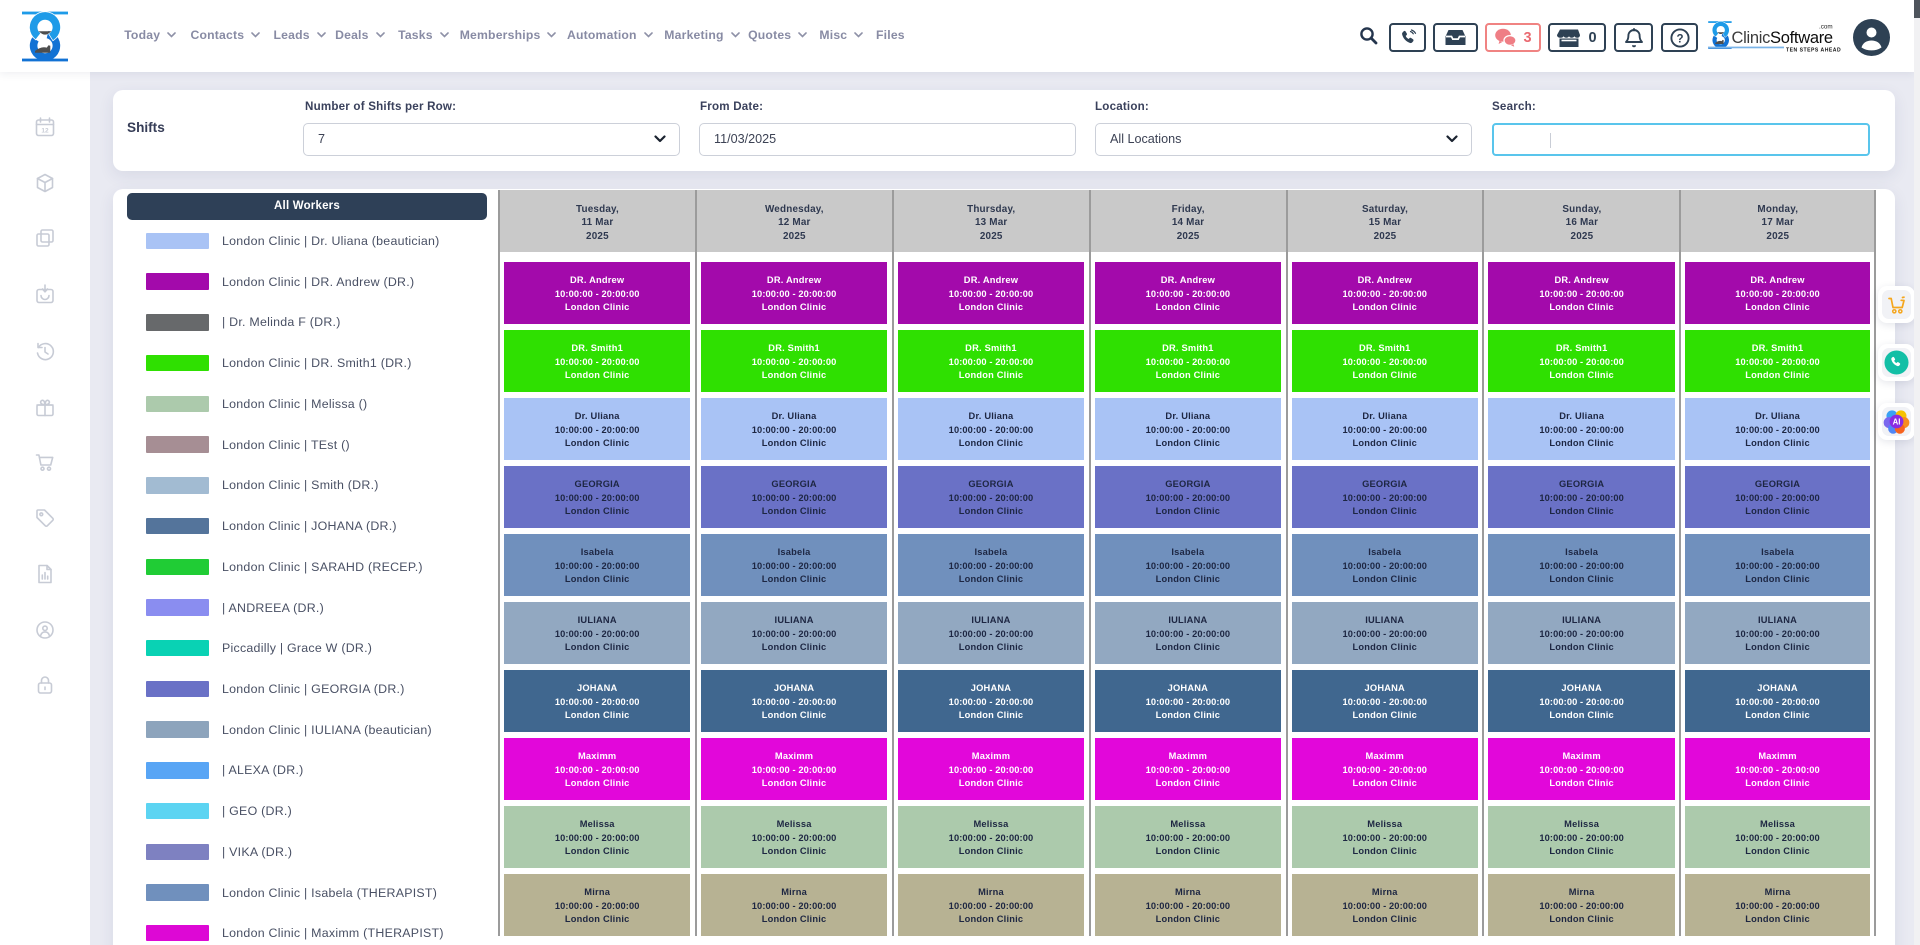 The image size is (1920, 945). Describe the element at coordinates (1782, 38) in the screenshot. I see `svg-text: ClinicSoftware` at that location.